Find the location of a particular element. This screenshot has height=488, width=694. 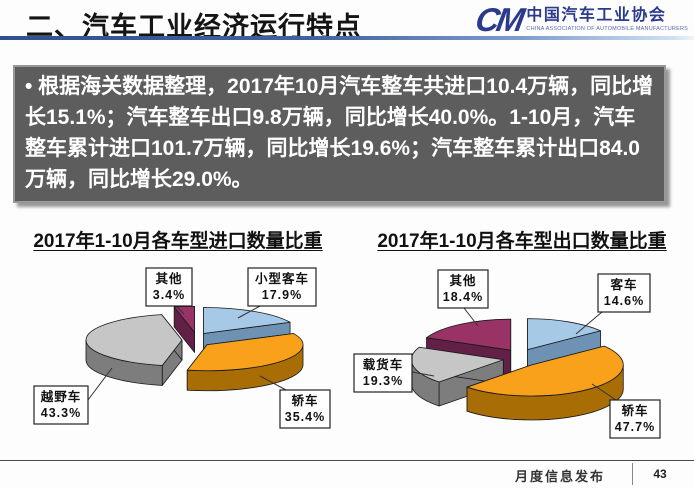

footer-divider is located at coordinates (347, 460).